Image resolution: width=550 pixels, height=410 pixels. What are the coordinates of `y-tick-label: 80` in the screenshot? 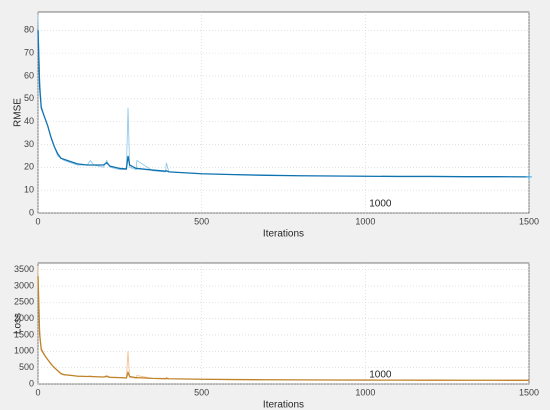 It's located at (29, 30).